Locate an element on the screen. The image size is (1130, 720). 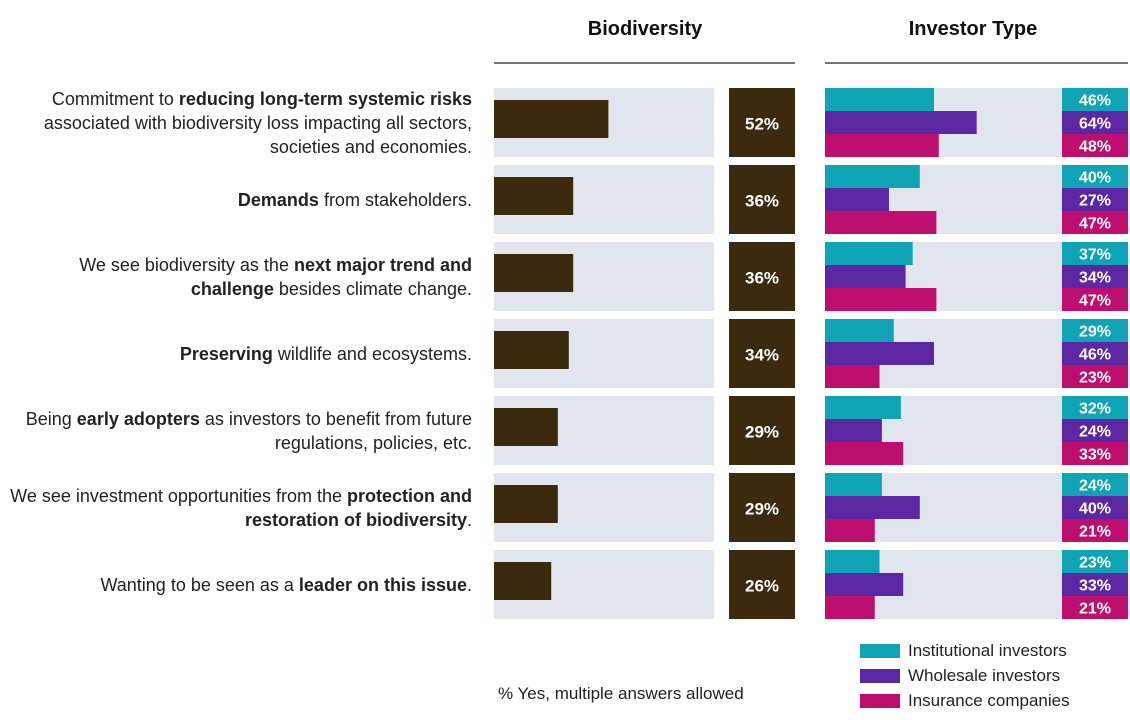
value-label-insurance-companies-6: 21% is located at coordinates (1095, 532).